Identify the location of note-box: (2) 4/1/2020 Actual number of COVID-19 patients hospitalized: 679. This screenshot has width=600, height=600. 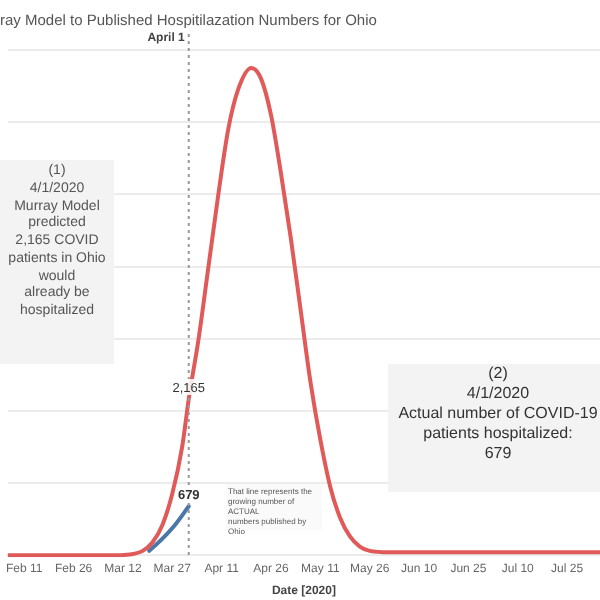
(494, 428).